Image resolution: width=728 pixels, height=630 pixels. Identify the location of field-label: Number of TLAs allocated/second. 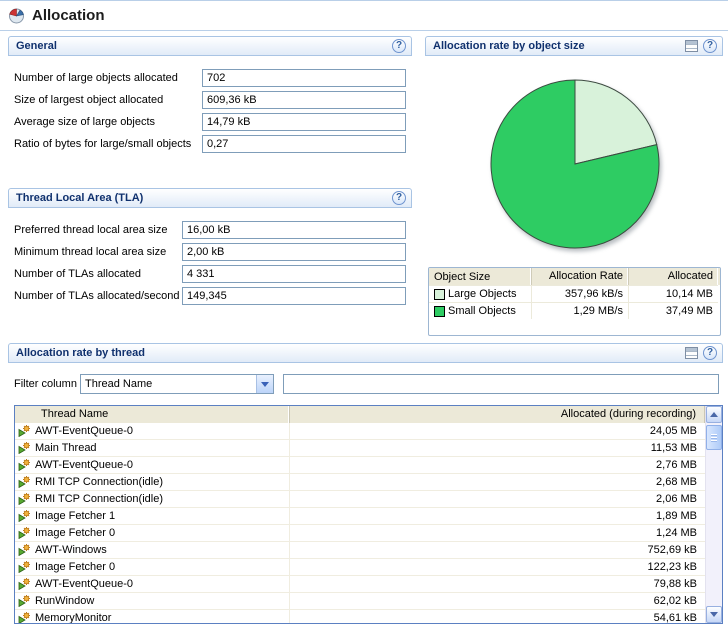
(97, 296).